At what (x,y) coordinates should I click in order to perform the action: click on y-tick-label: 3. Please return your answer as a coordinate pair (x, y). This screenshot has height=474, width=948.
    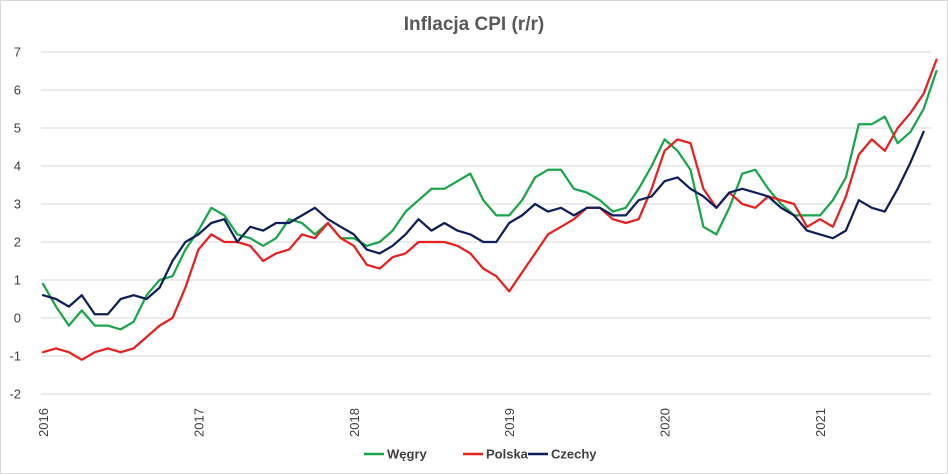
    Looking at the image, I should click on (17, 204).